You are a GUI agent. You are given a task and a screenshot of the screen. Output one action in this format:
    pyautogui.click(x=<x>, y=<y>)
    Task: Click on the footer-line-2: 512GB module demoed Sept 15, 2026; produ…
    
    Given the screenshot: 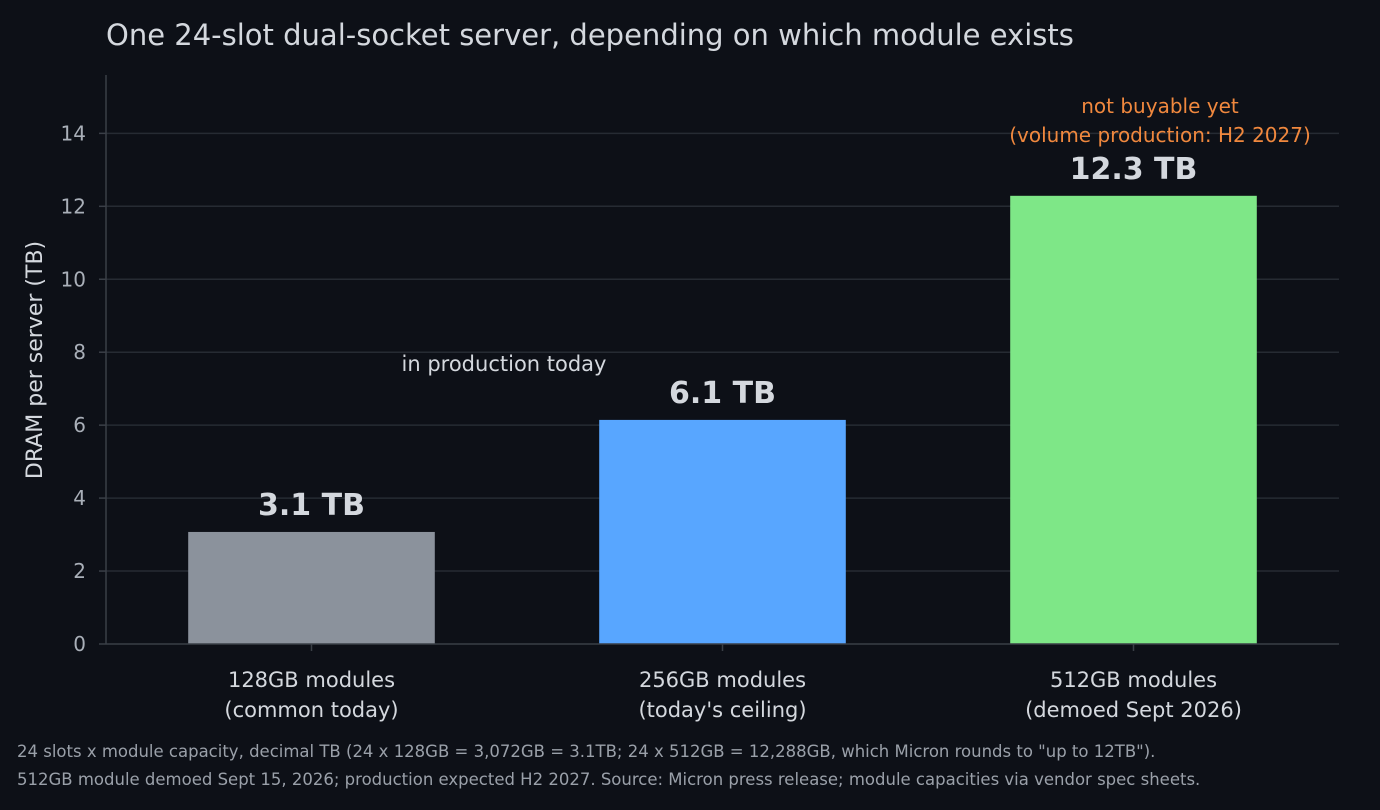 What is the action you would take?
    pyautogui.click(x=609, y=779)
    